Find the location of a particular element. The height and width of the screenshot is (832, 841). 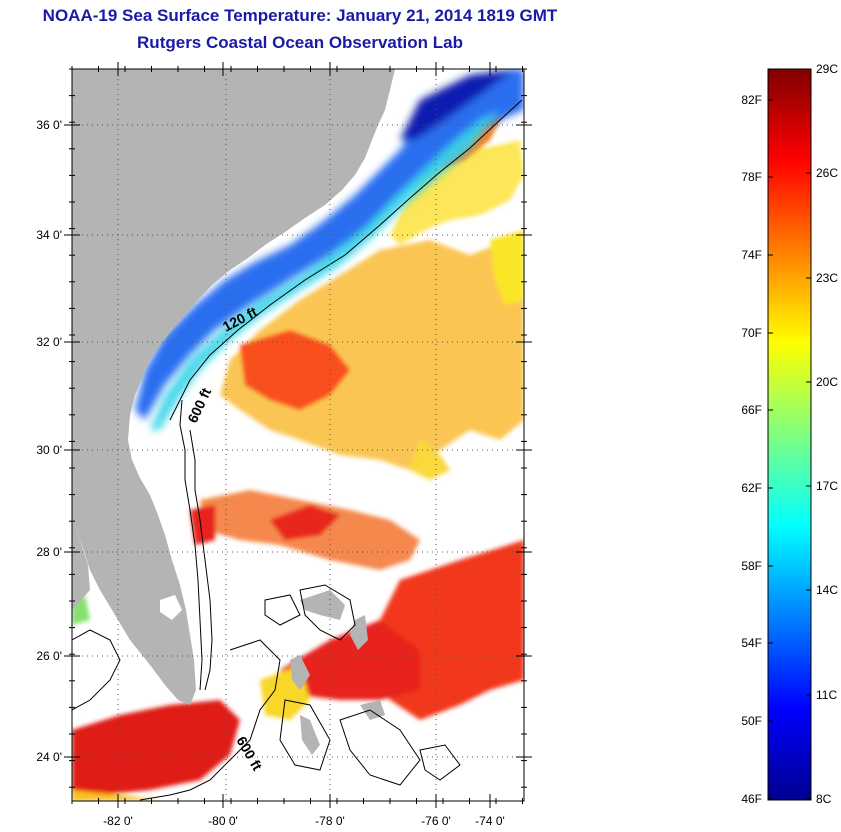

lat-label: 34 0' is located at coordinates (49, 235).